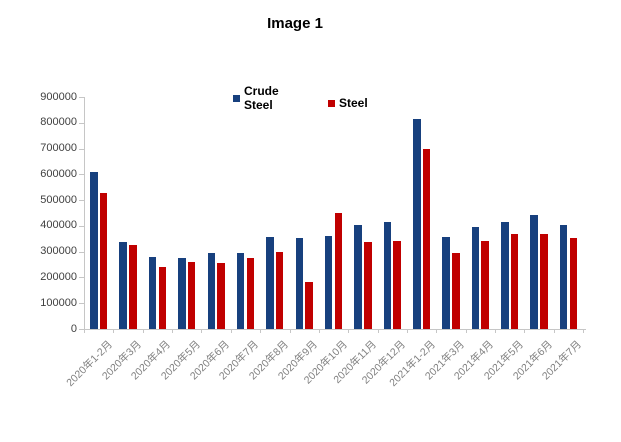  I want to click on legend-item-steel: Steel, so click(368, 103).